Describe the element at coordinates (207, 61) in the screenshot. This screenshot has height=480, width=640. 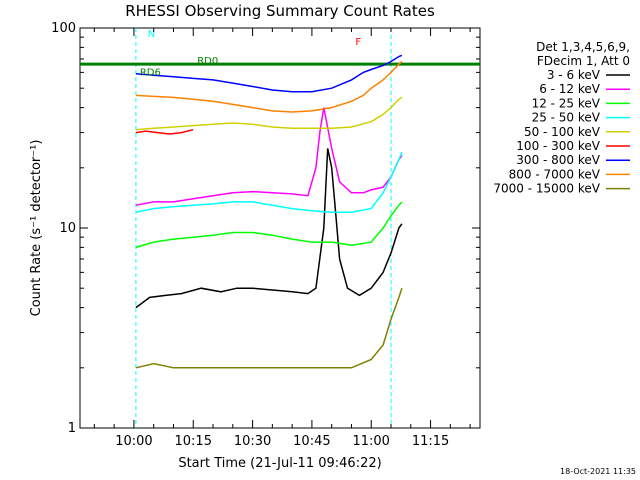
I see `flag-label-rd0: RD0` at that location.